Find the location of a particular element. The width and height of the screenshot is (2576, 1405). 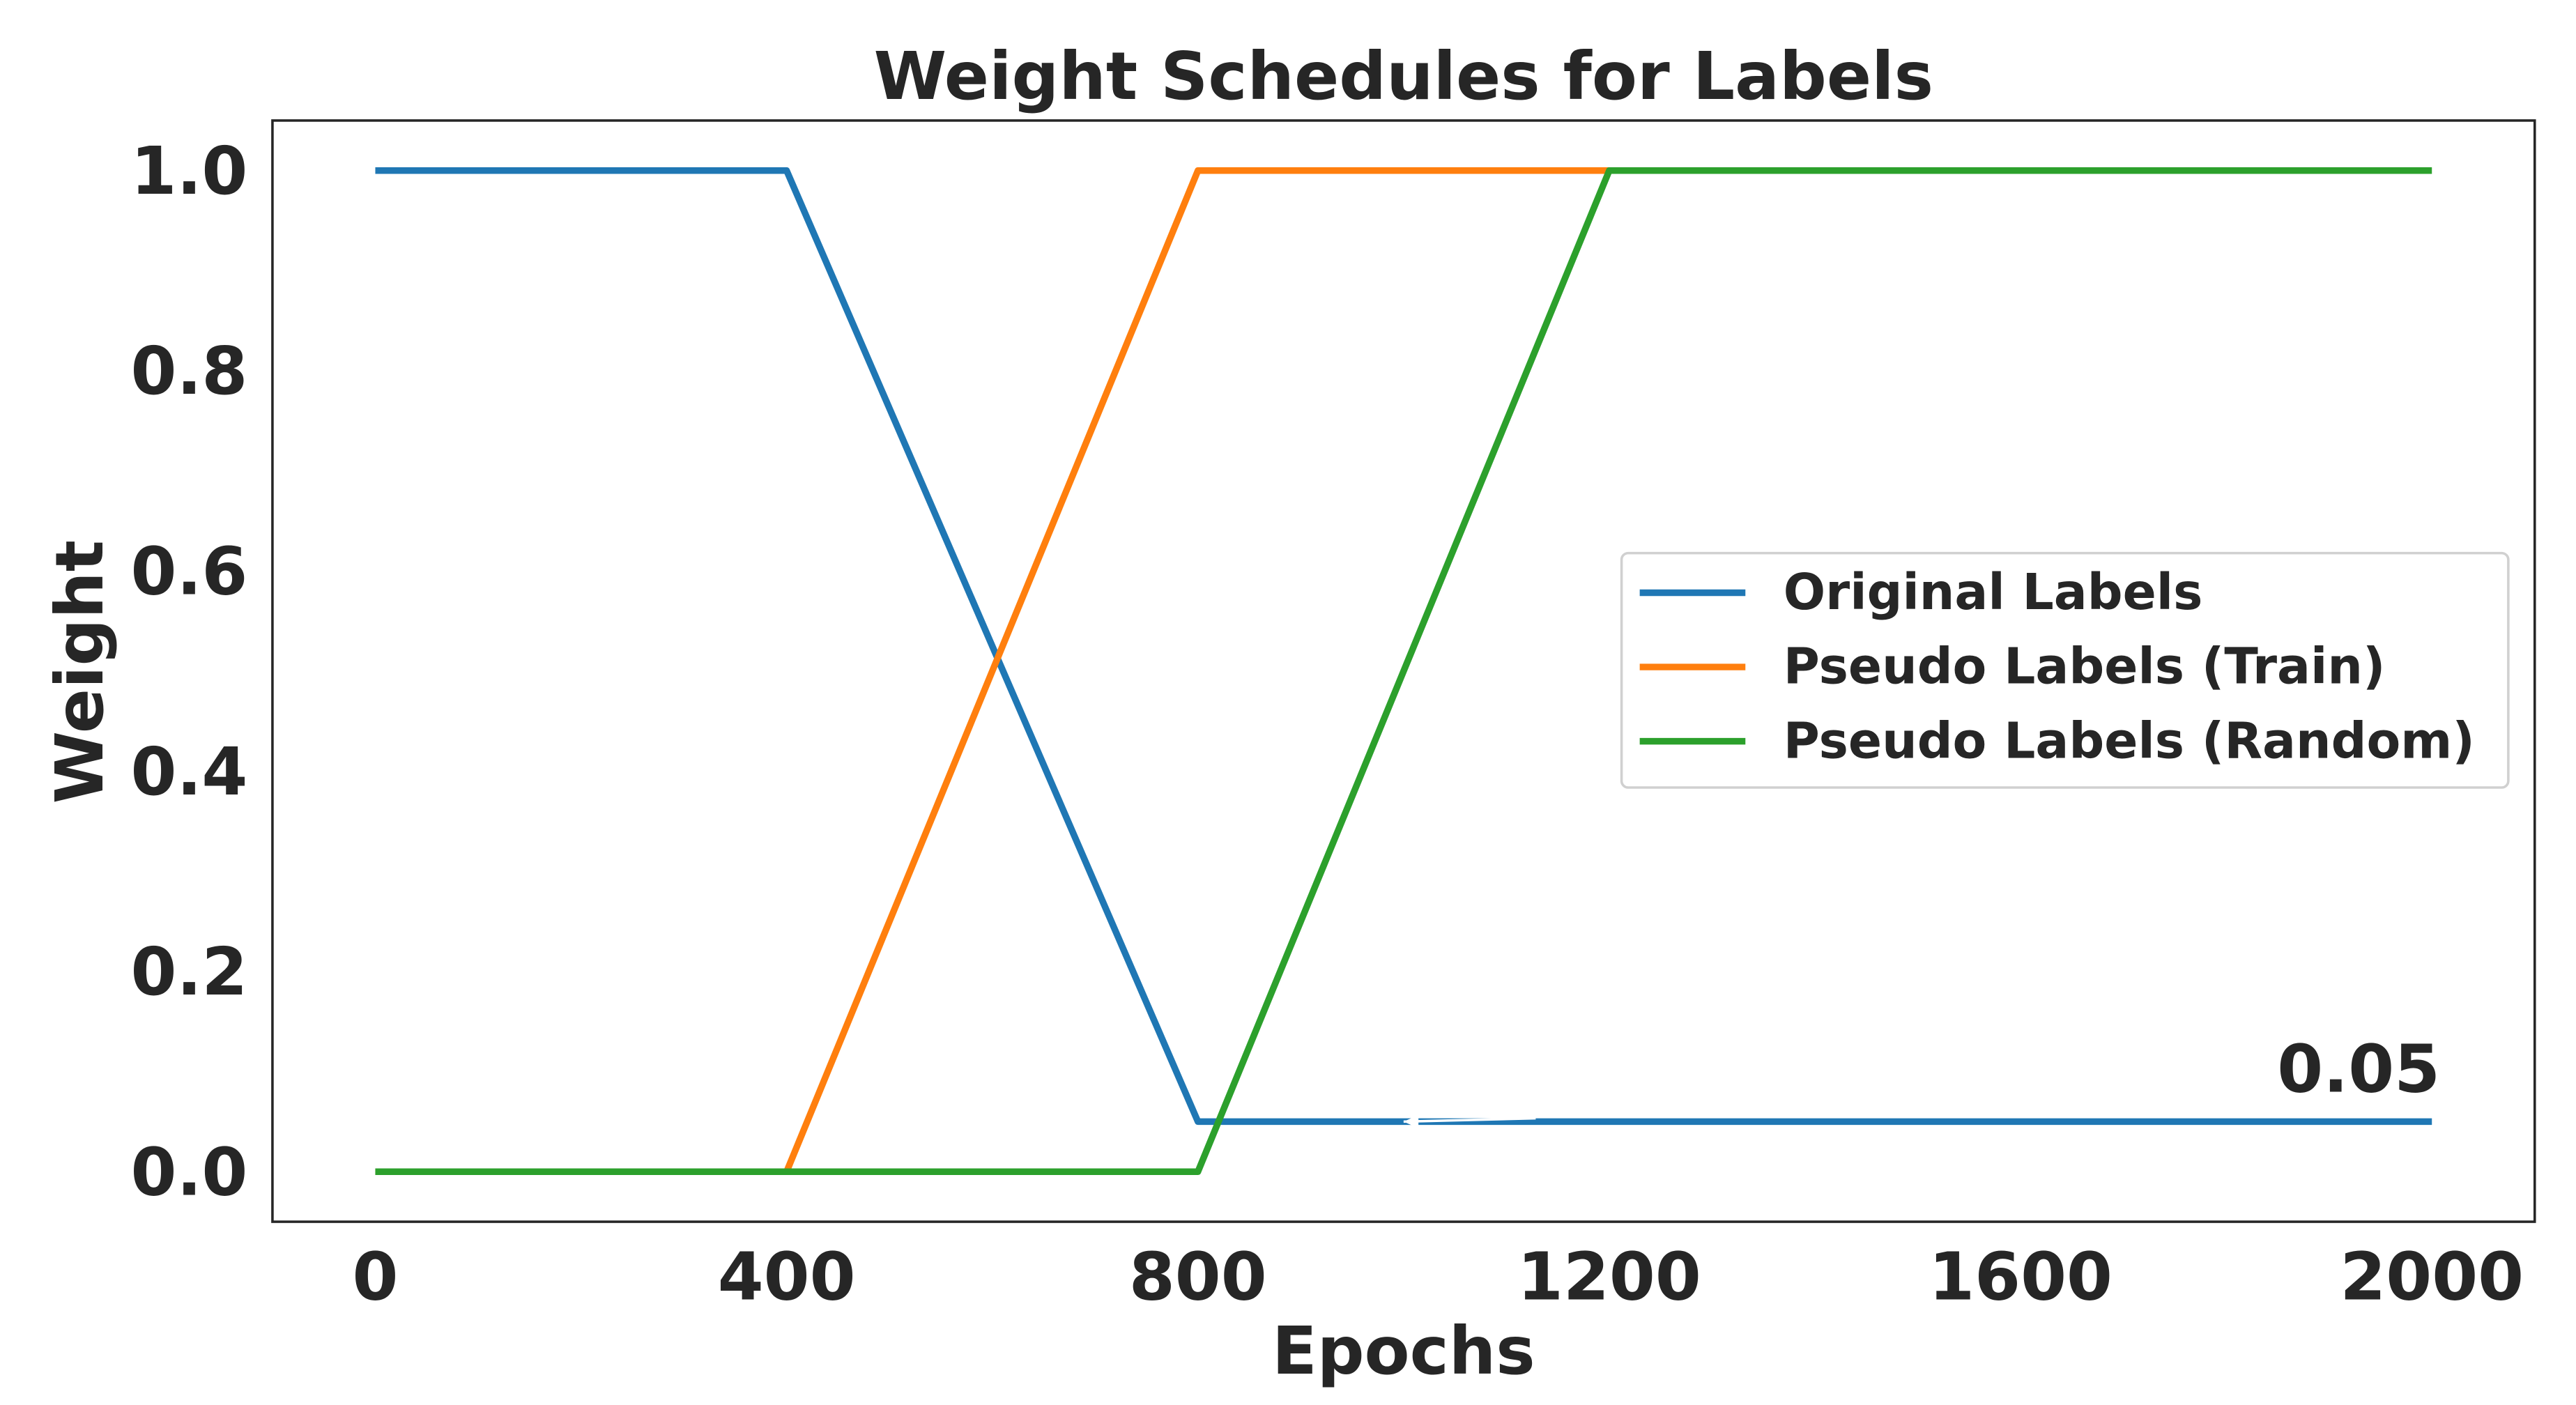

x-tick-label: 1600 is located at coordinates (2021, 1276).